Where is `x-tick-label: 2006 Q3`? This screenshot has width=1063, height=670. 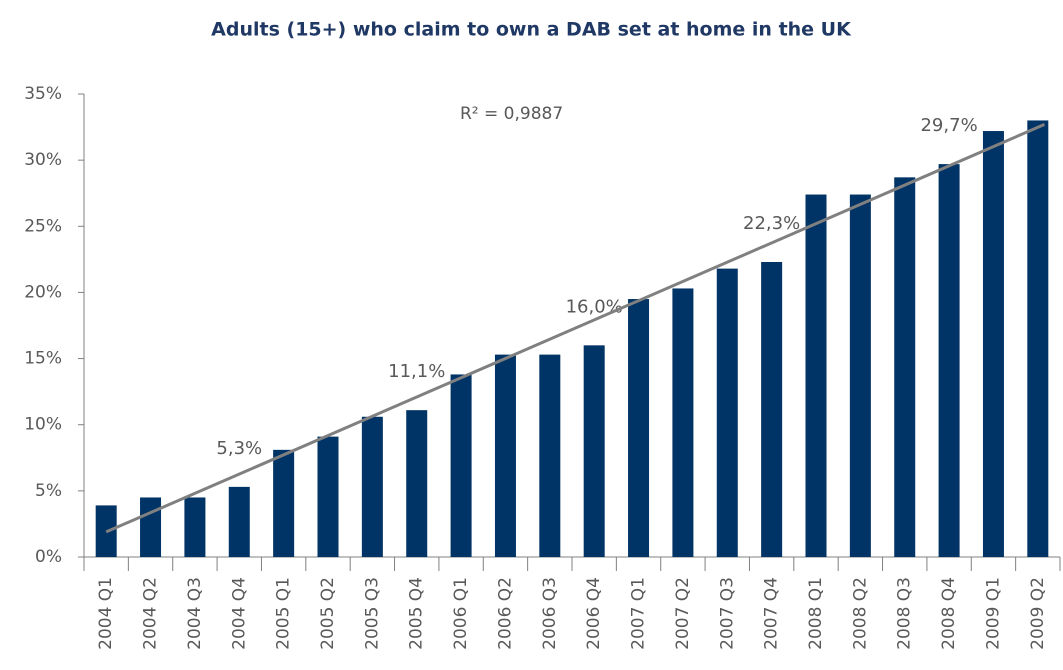 x-tick-label: 2006 Q3 is located at coordinates (550, 613).